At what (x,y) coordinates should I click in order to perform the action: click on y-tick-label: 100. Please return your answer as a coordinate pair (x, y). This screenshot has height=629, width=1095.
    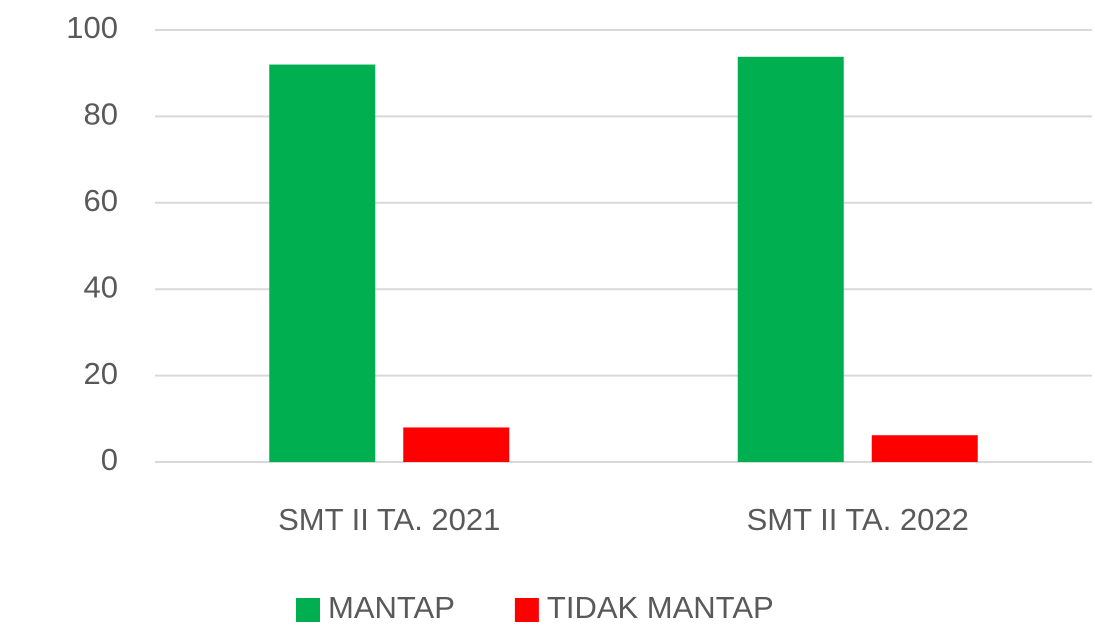
    Looking at the image, I should click on (92, 27).